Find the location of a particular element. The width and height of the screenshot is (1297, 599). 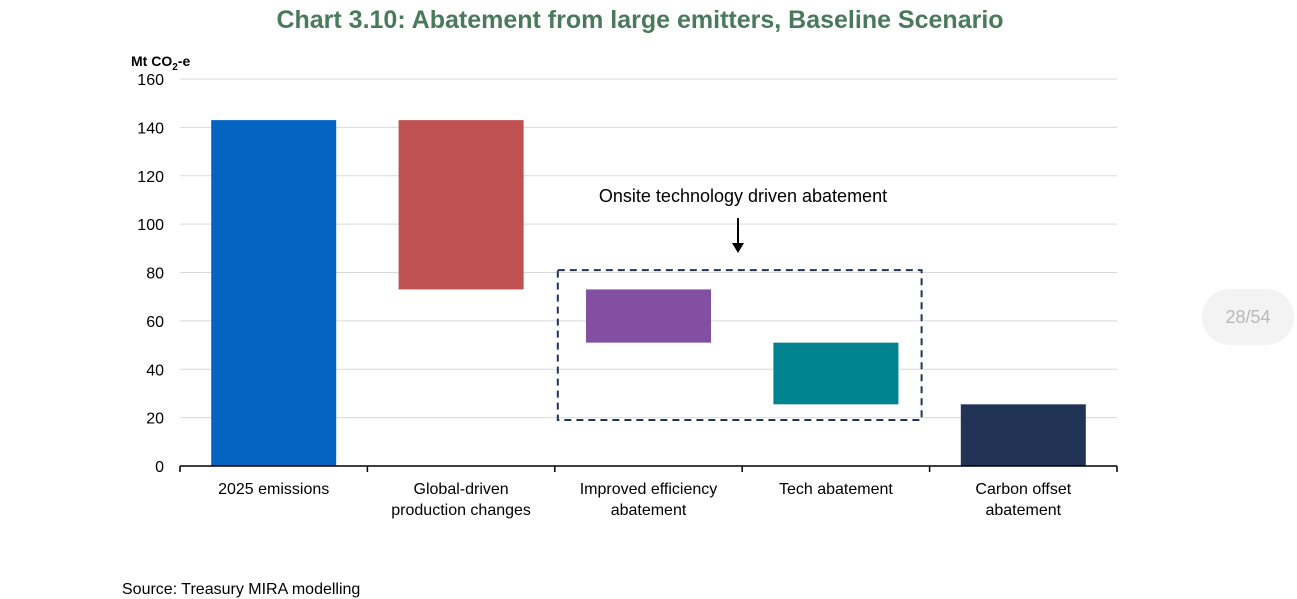

category-label: Global-driven is located at coordinates (461, 489).